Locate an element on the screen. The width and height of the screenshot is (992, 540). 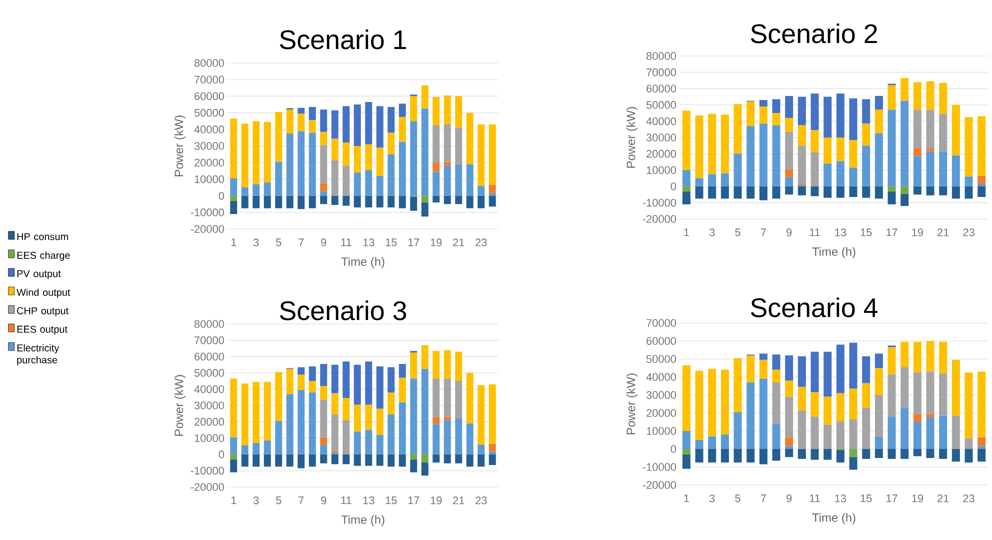
y-tick-label: -10000 is located at coordinates (207, 212).